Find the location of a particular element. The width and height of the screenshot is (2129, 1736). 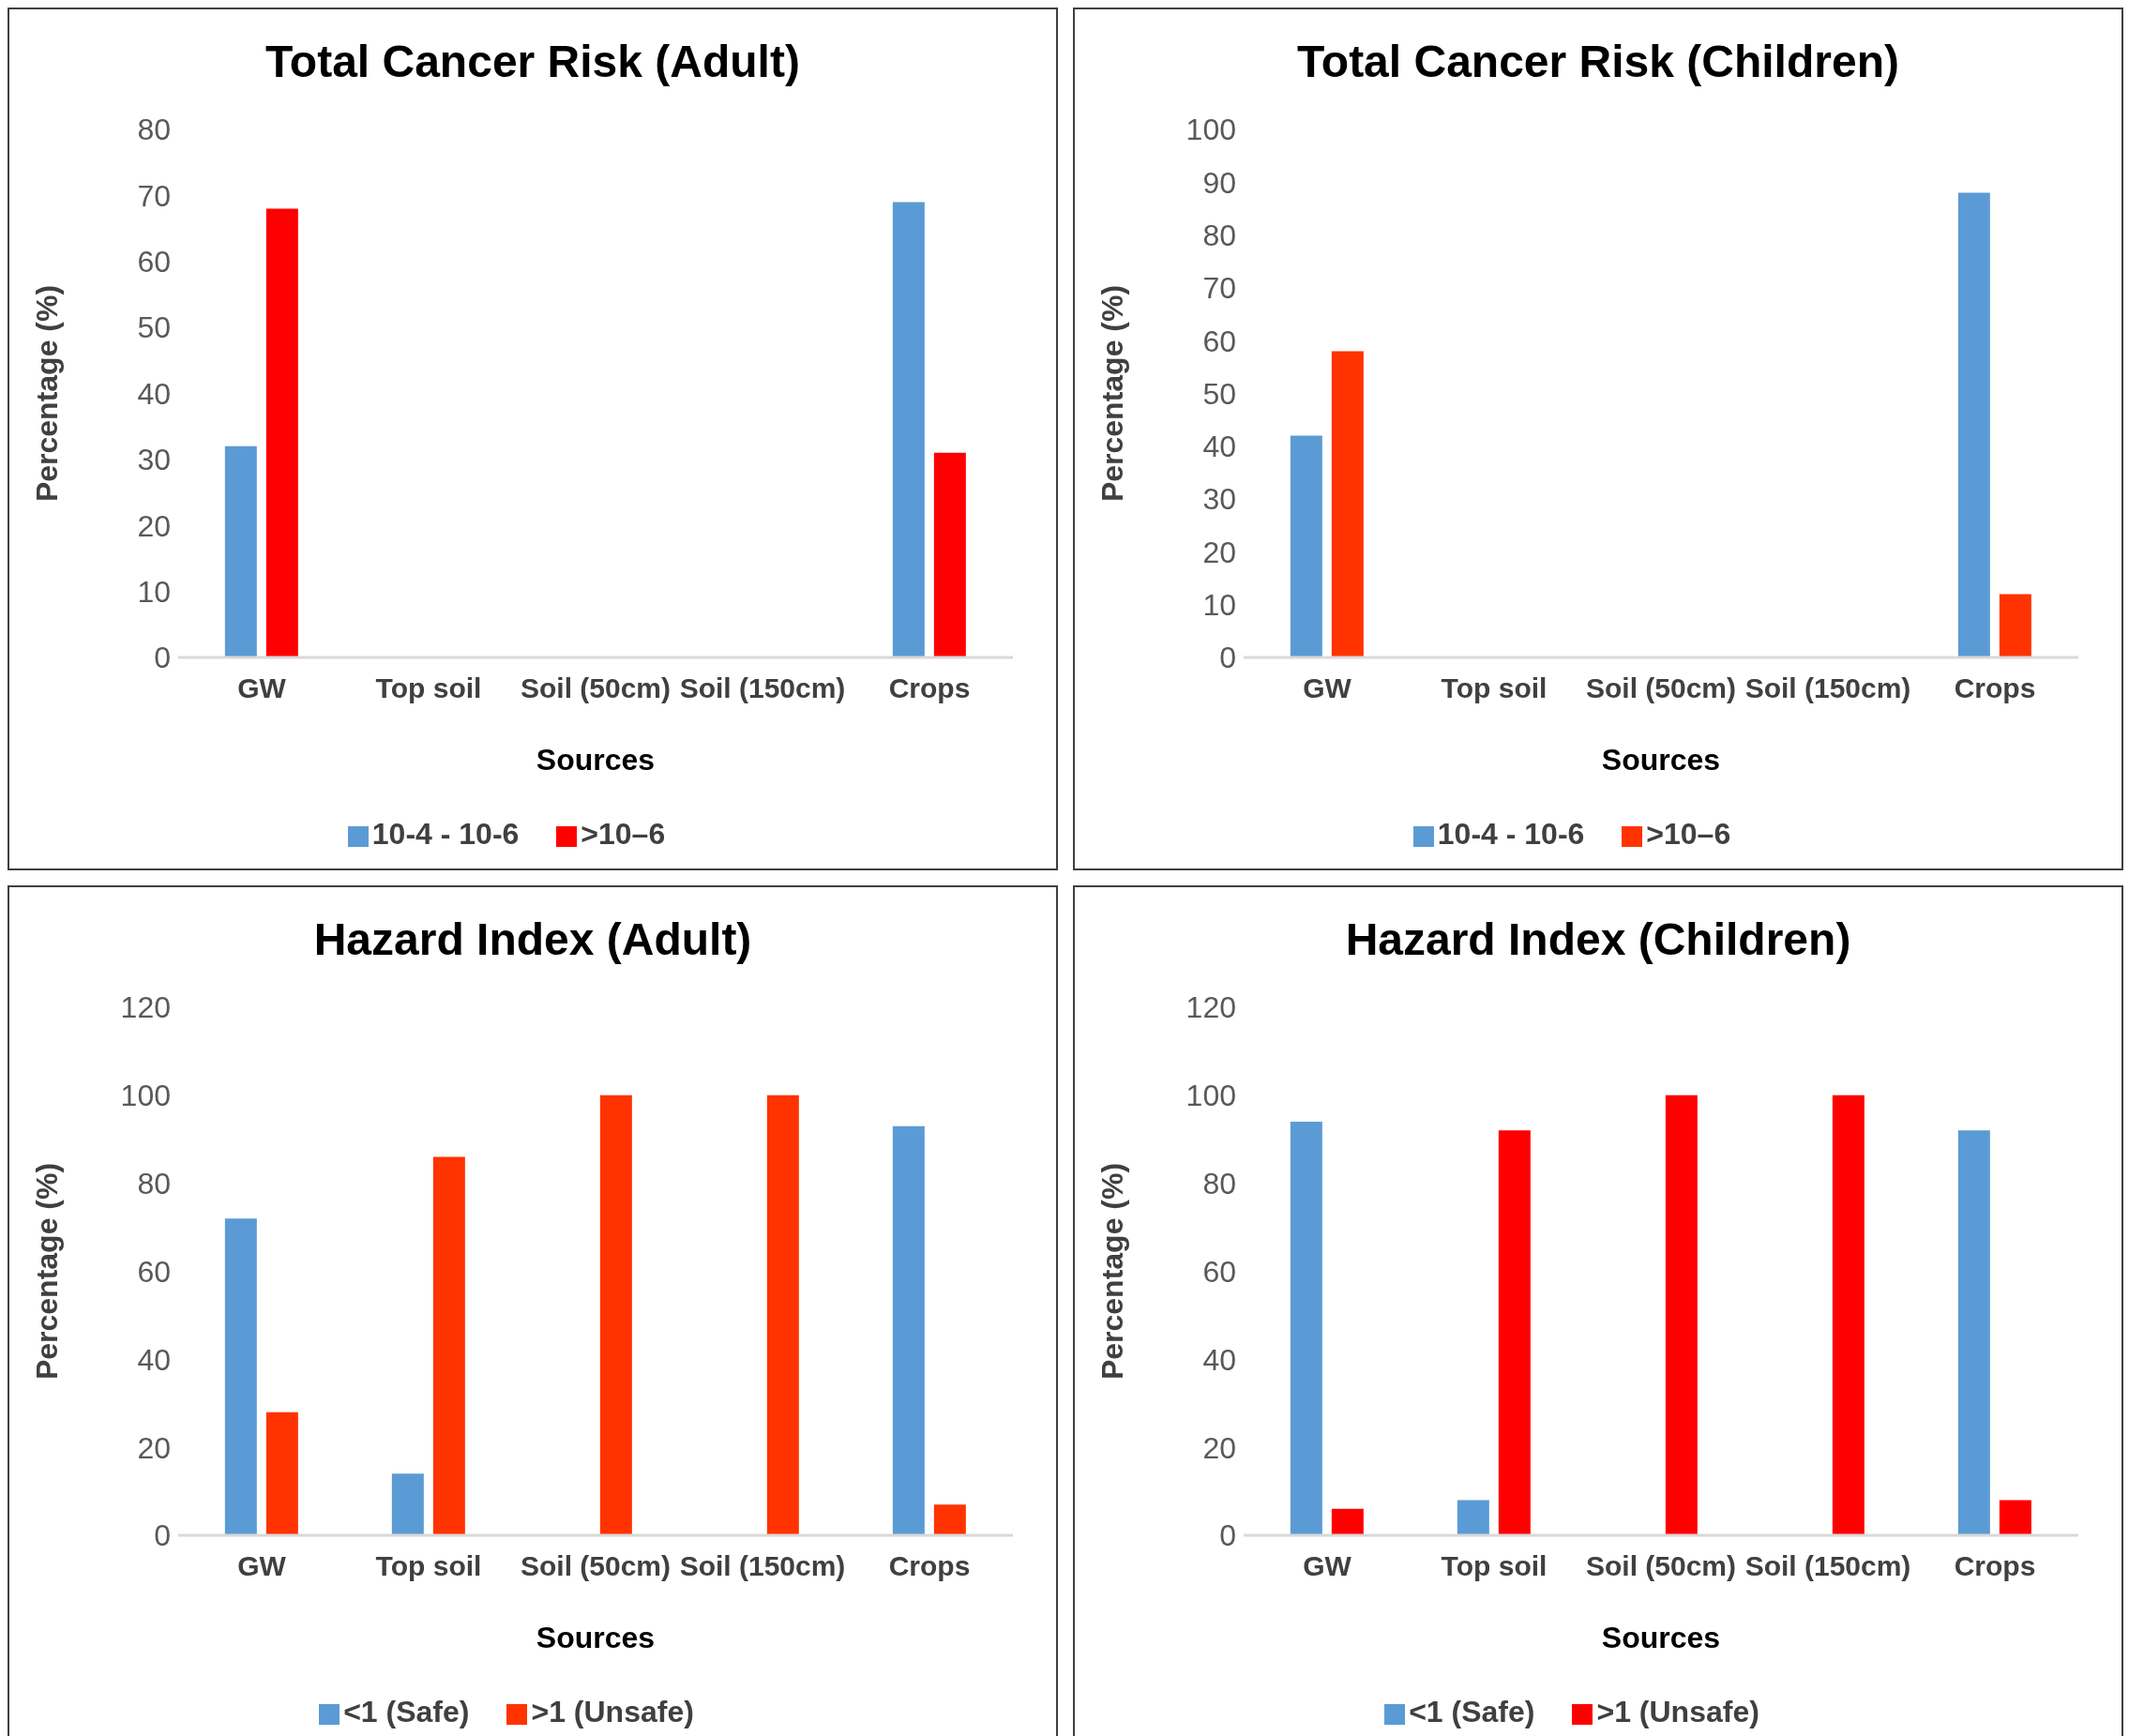

chart-title: Total Cancer Risk (Adult) is located at coordinates (533, 62).